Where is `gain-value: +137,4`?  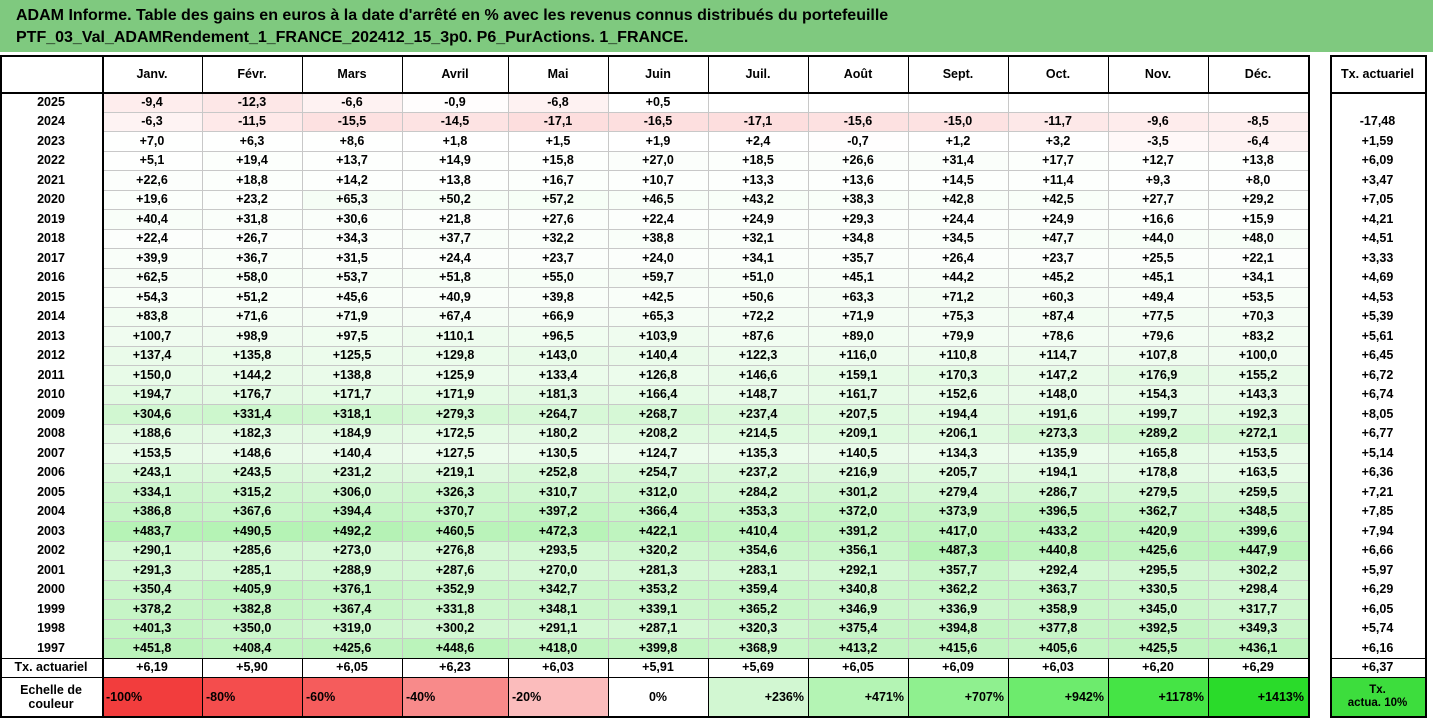
gain-value: +137,4 is located at coordinates (152, 355).